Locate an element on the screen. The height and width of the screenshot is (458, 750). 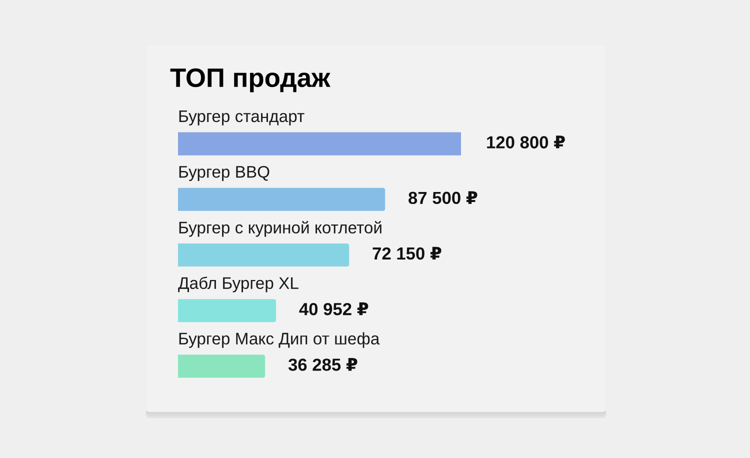
y-tick-label: Бургер Макс Дип от шефа is located at coordinates (279, 340).